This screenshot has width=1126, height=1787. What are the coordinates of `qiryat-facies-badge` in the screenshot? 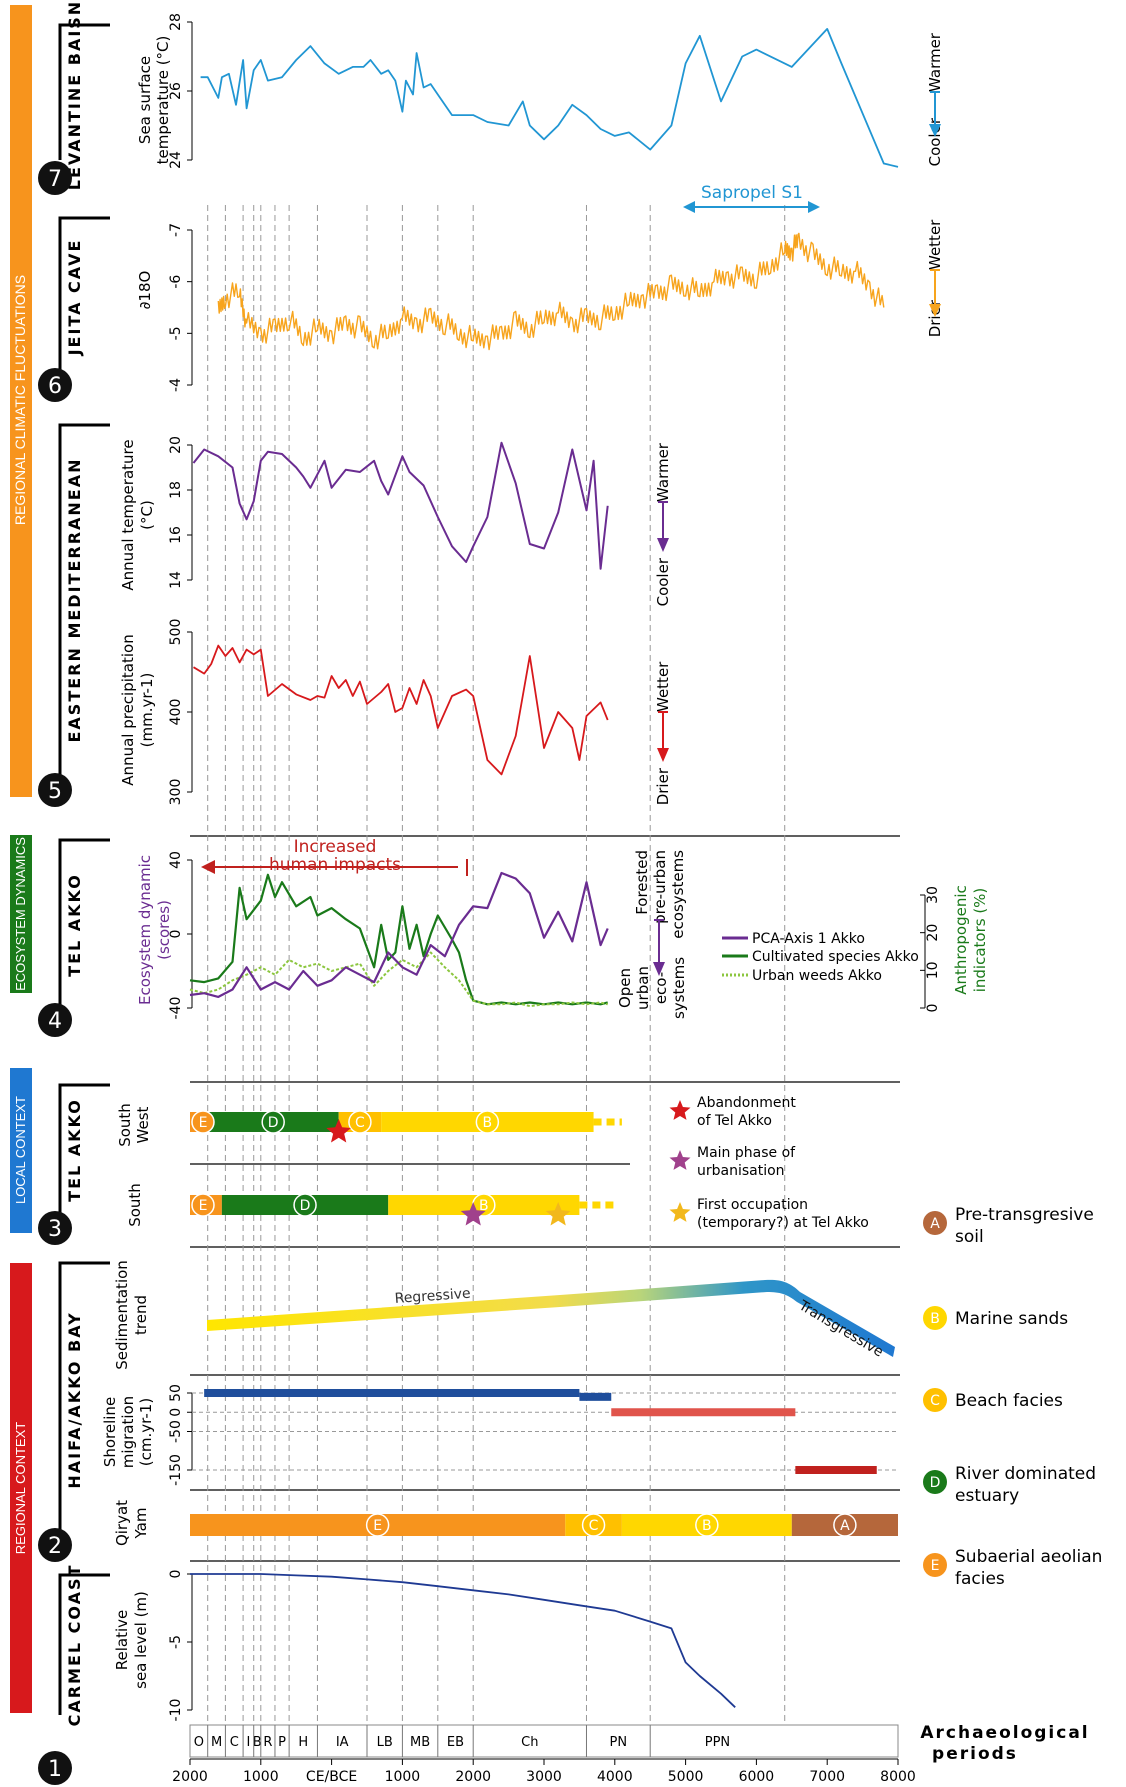 It's located at (707, 1525).